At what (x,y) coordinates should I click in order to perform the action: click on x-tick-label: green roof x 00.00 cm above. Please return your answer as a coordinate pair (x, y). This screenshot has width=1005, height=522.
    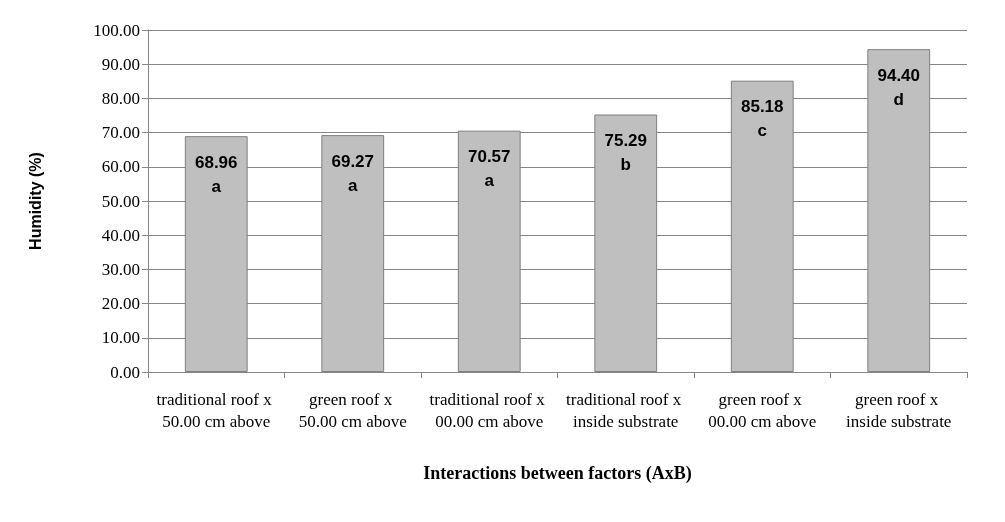
    Looking at the image, I should click on (762, 410).